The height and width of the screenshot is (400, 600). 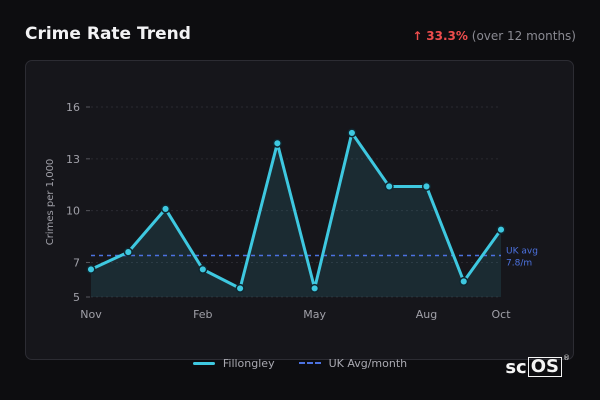 What do you see at coordinates (91, 314) in the screenshot?
I see `x-tick-label: Nov` at bounding box center [91, 314].